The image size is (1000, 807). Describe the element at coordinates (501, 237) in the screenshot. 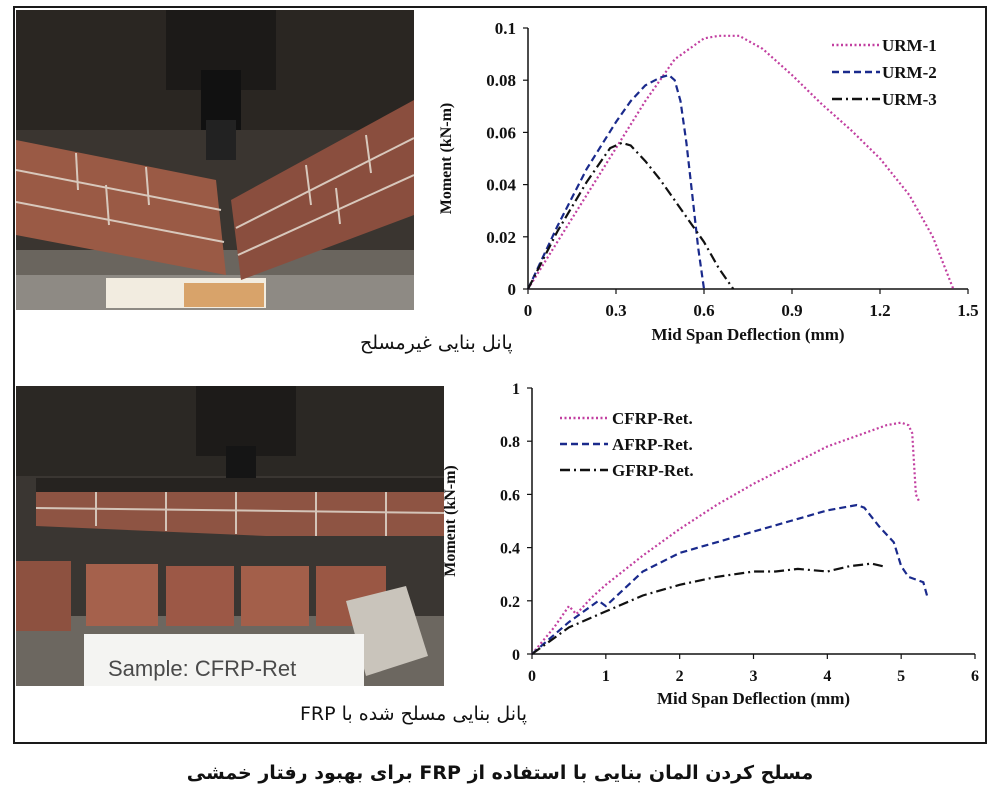

I see `y-tick-label: 0.02` at that location.